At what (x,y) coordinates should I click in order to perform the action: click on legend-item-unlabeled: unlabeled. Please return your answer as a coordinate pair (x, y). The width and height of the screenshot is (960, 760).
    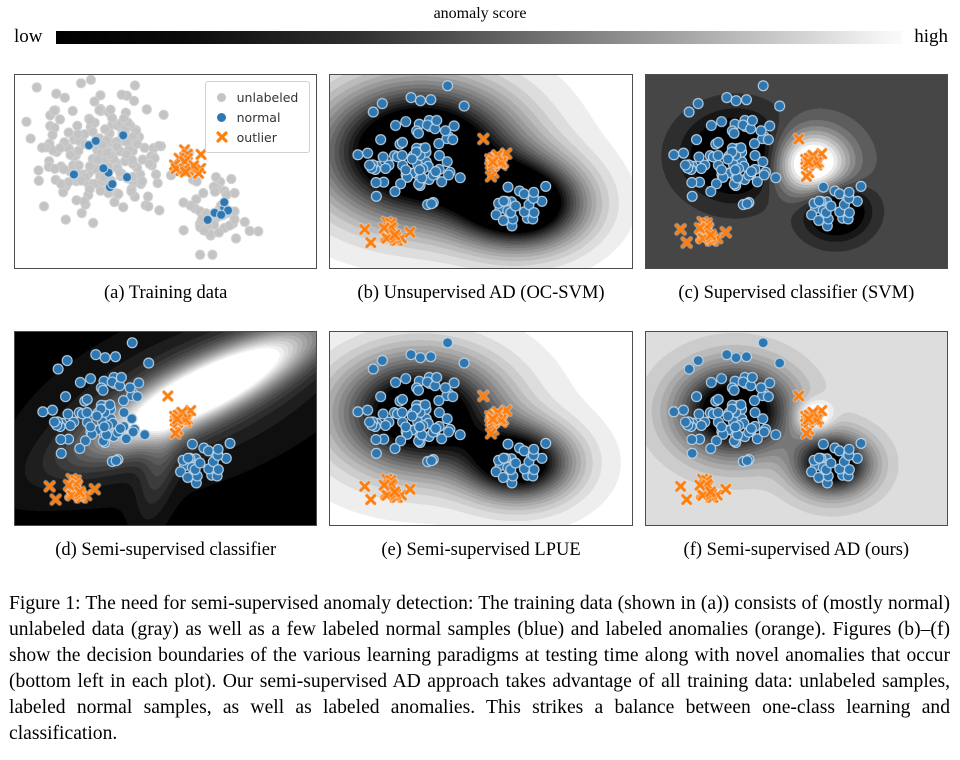
    Looking at the image, I should click on (256, 97).